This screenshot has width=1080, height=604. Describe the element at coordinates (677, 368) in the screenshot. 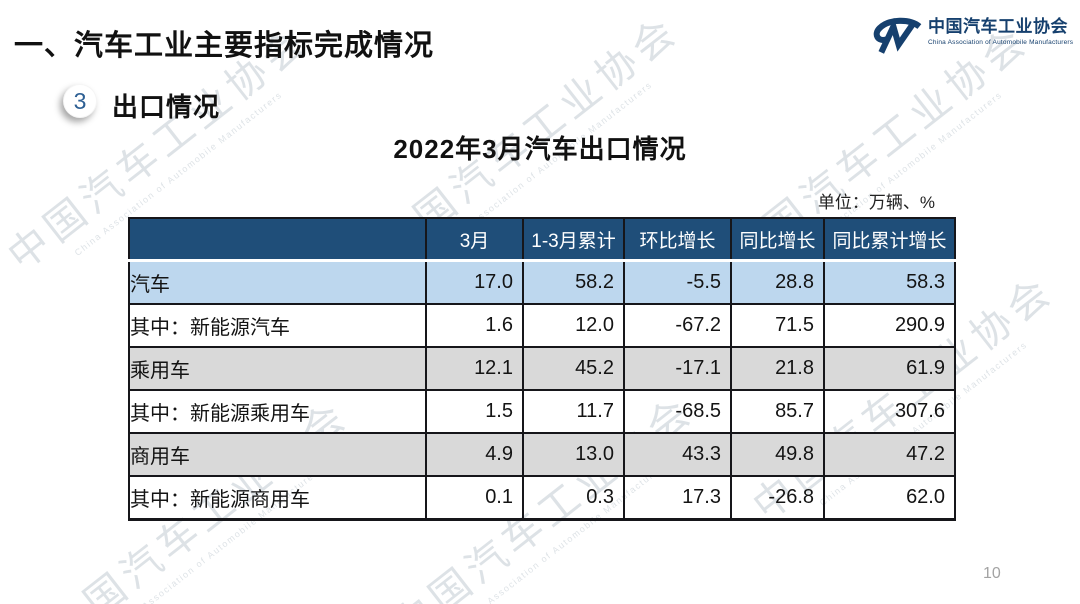

I see `cell-value: -17.1` at that location.